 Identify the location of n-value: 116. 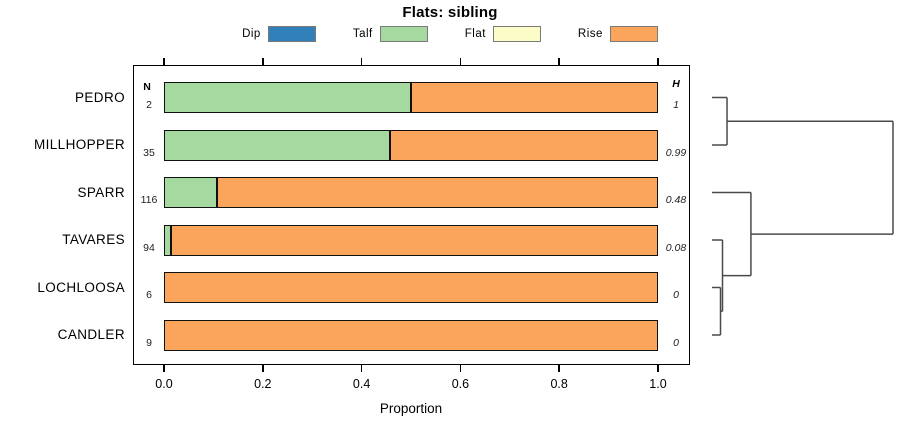
(149, 200).